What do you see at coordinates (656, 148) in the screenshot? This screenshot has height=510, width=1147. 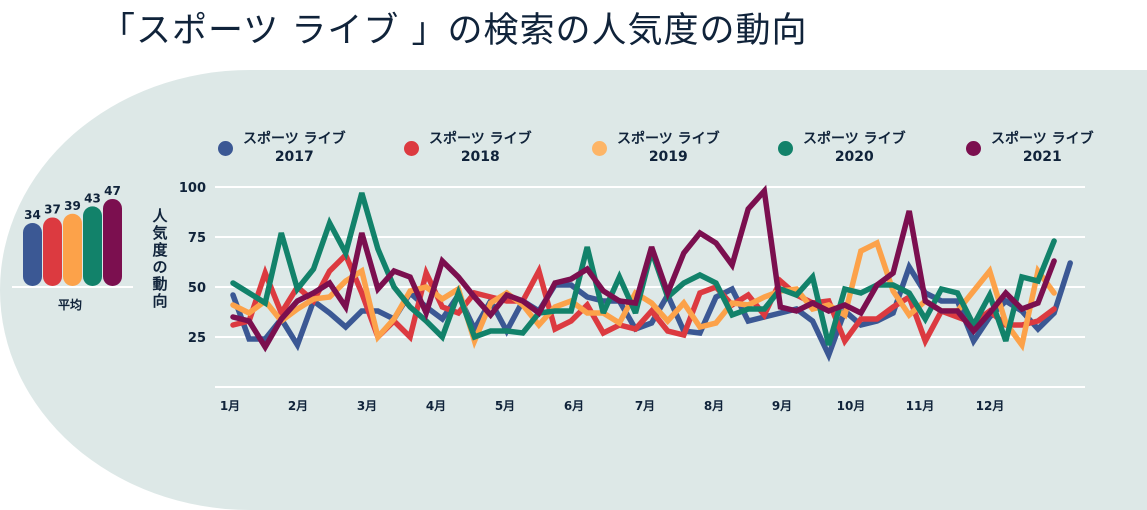 I see `legend-item-2019: スポーツ ライブ 2019` at bounding box center [656, 148].